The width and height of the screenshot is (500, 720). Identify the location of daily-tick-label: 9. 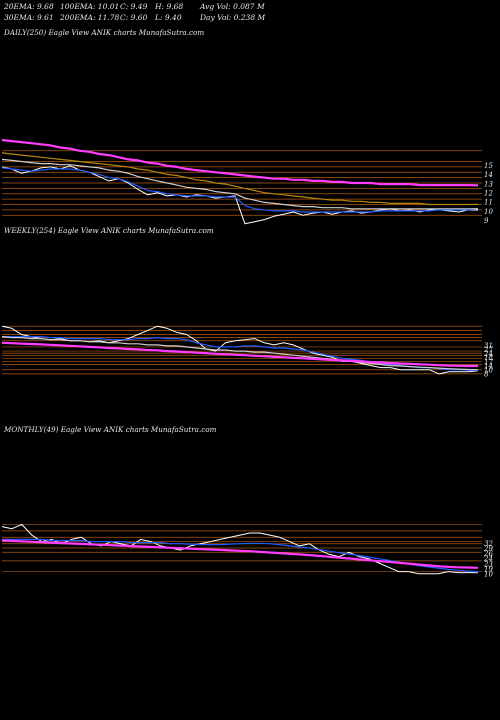
(486, 221).